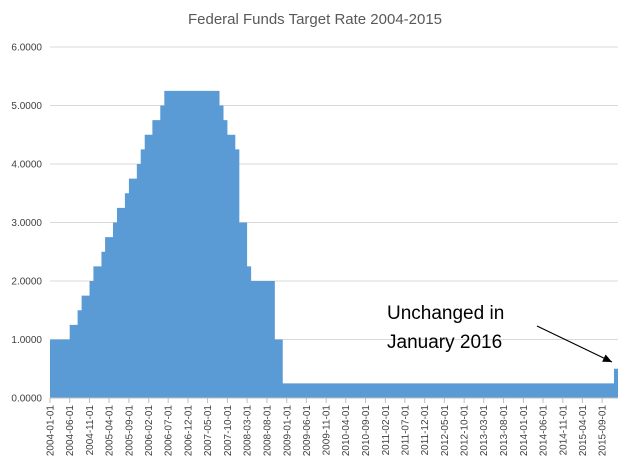 The image size is (630, 467). Describe the element at coordinates (26, 106) in the screenshot. I see `y-tick-label: 5.0000` at that location.